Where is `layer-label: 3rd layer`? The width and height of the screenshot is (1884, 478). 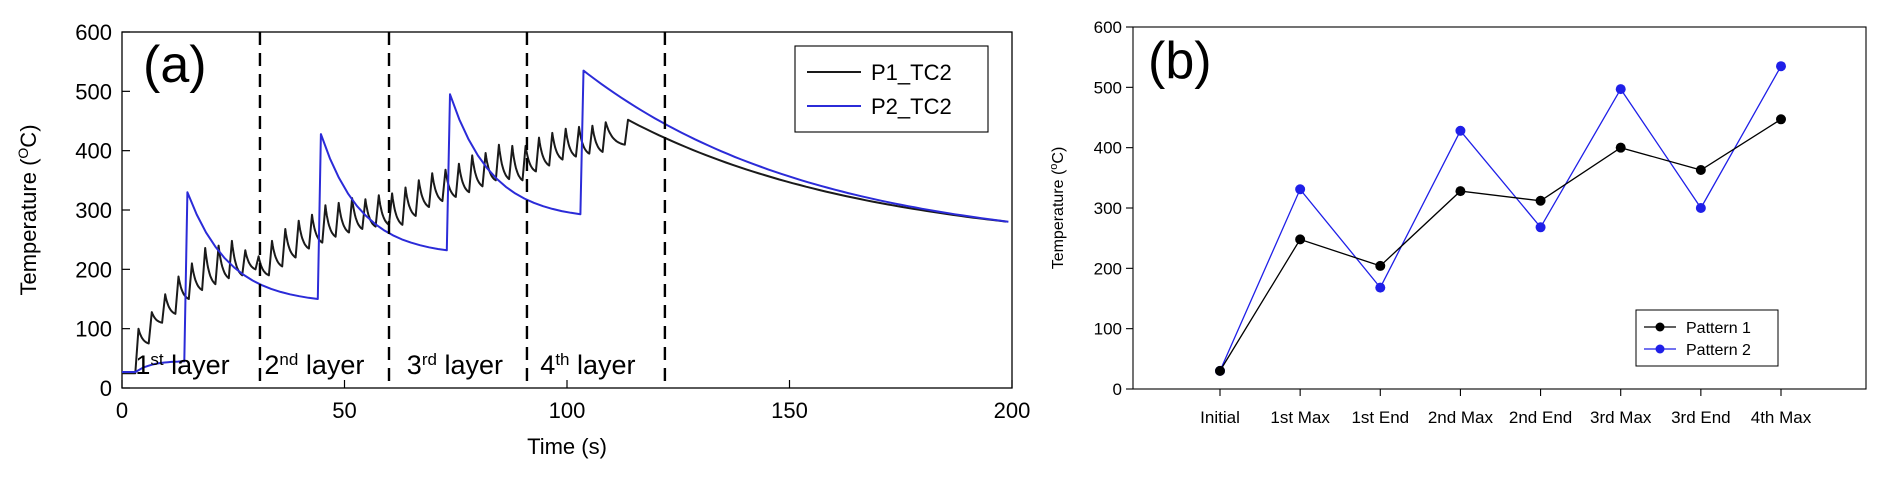 layer-label: 3rd layer is located at coordinates (455, 365).